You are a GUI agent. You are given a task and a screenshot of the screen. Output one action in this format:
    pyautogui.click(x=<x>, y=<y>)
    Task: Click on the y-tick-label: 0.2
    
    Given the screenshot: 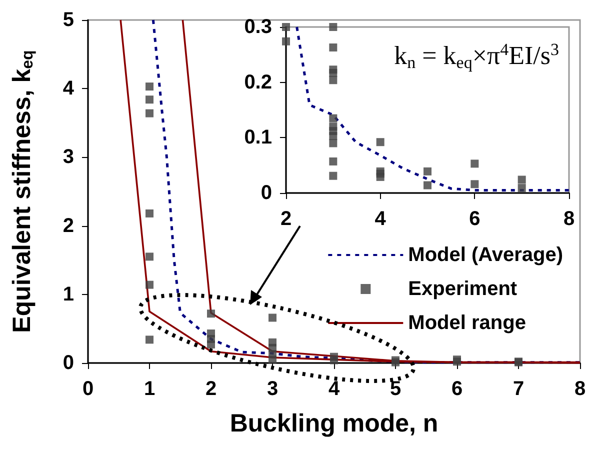 What is the action you would take?
    pyautogui.click(x=258, y=82)
    